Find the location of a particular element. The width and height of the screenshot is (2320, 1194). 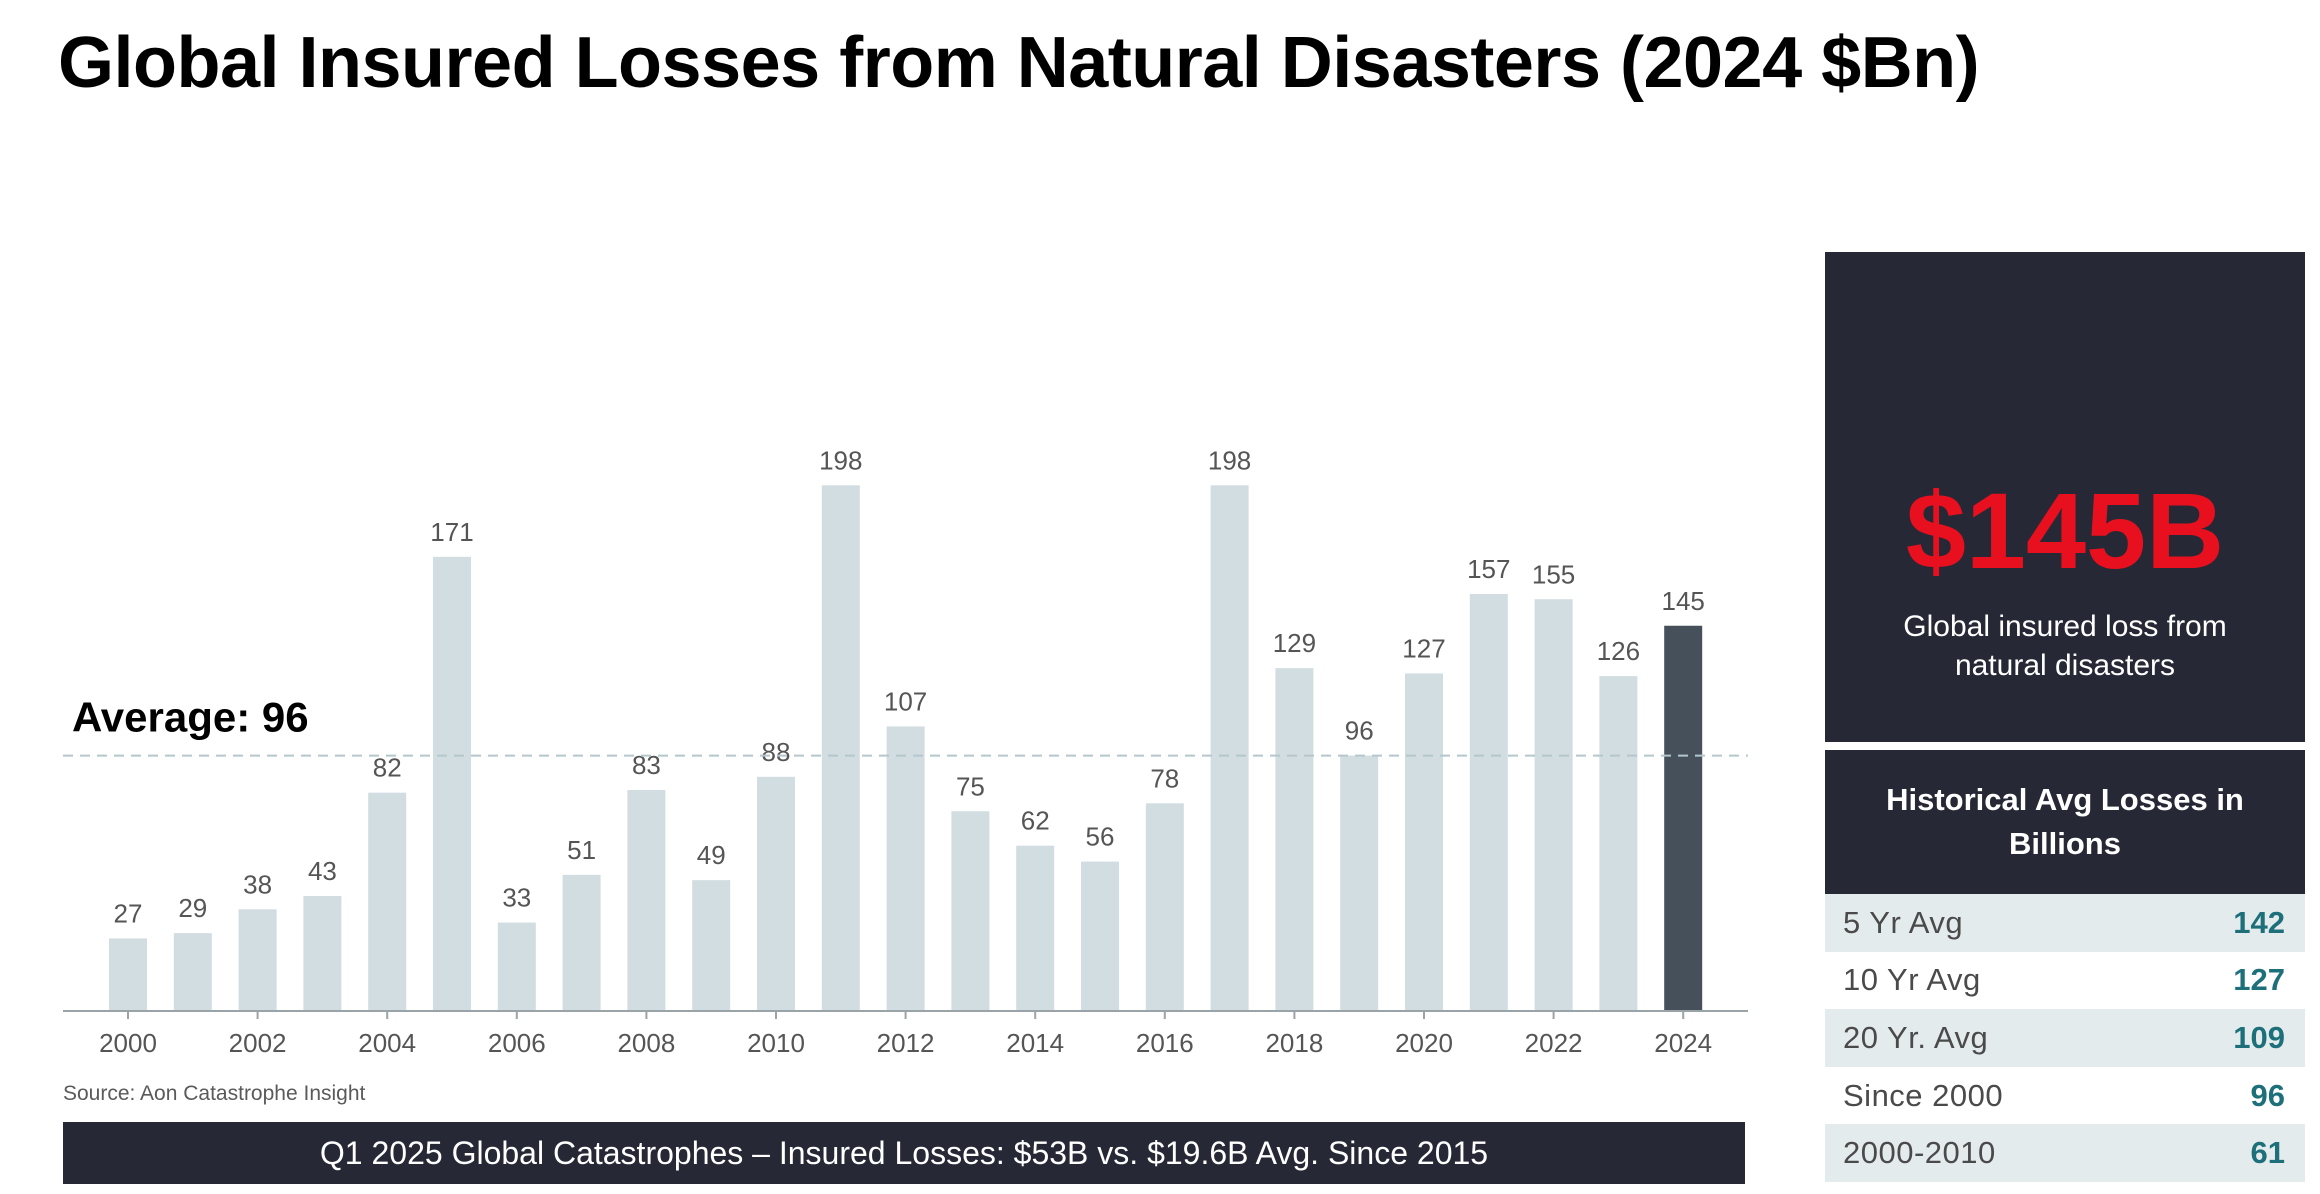

bar-value-label: 43 is located at coordinates (322, 871).